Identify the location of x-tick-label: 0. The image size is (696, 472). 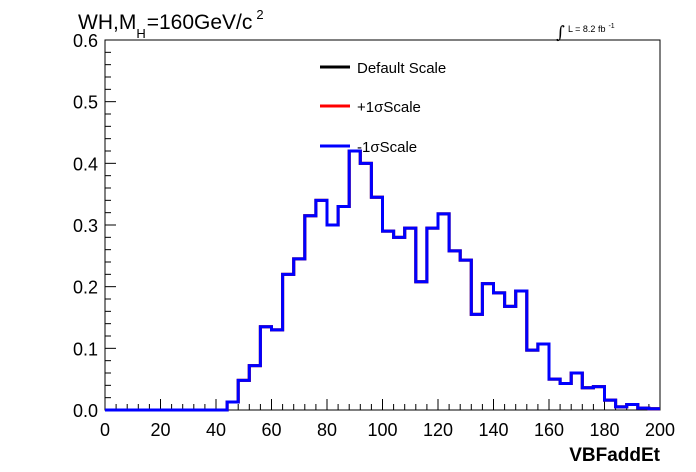
(105, 430).